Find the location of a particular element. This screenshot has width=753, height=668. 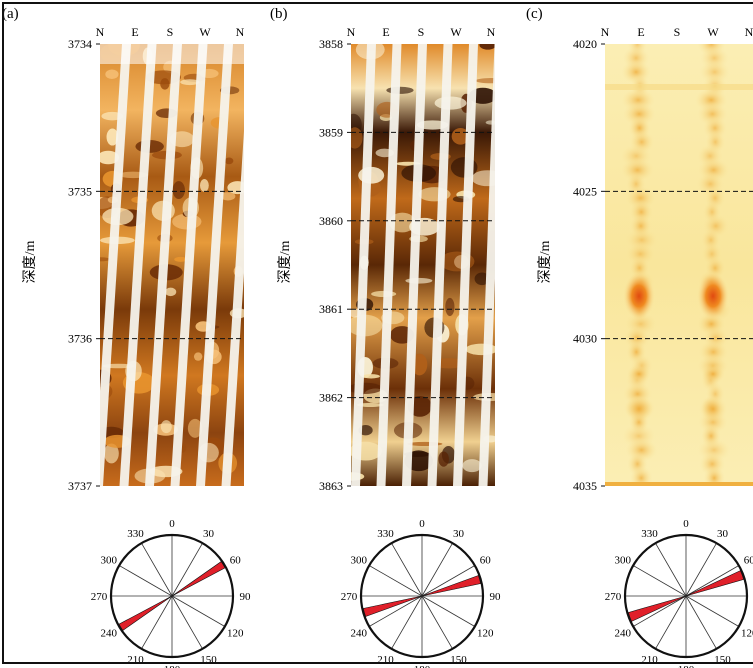

depth-label: 3859 is located at coordinates (331, 132).